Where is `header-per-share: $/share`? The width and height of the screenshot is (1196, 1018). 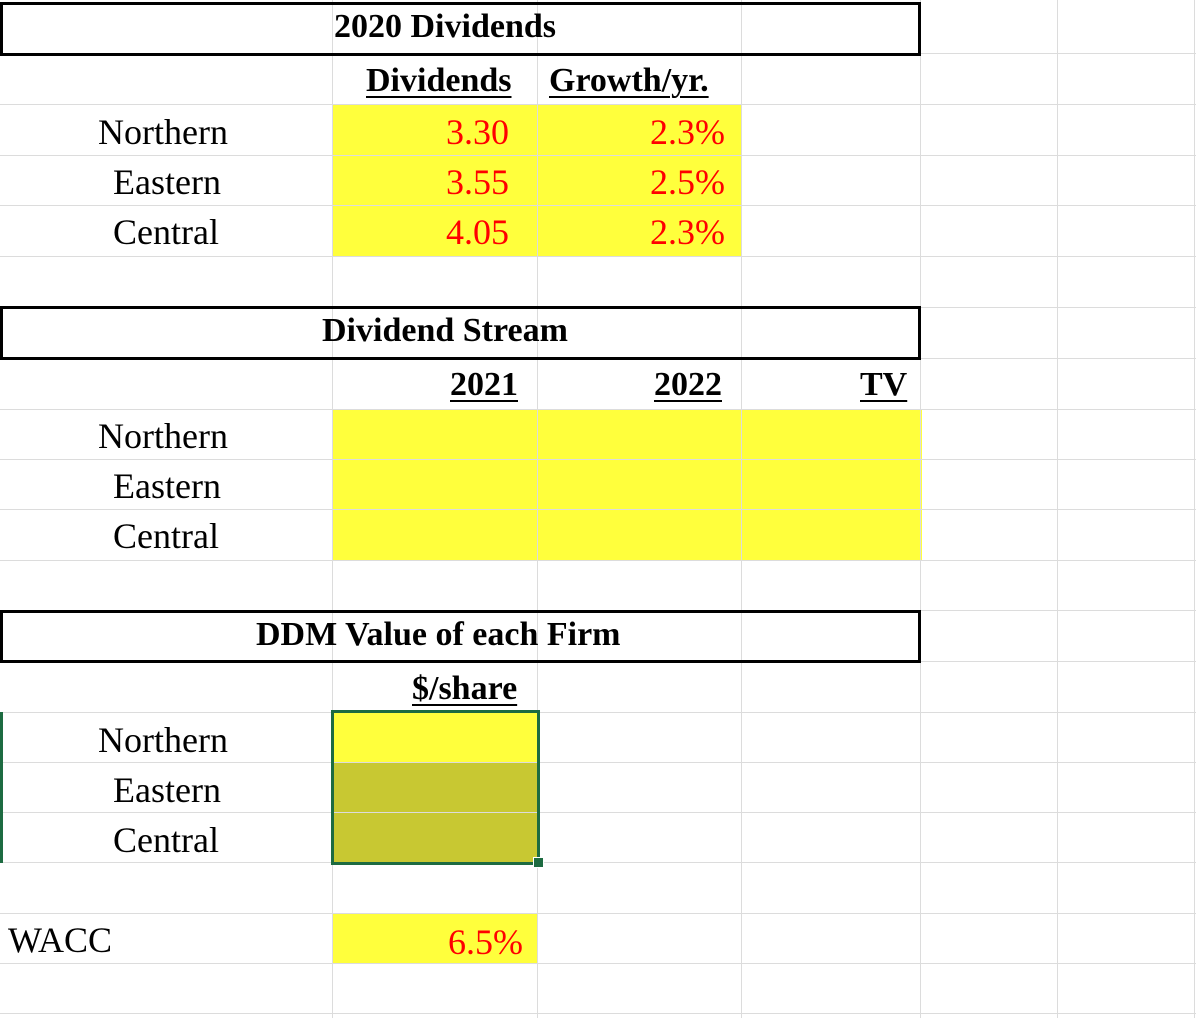 header-per-share: $/share is located at coordinates (465, 688).